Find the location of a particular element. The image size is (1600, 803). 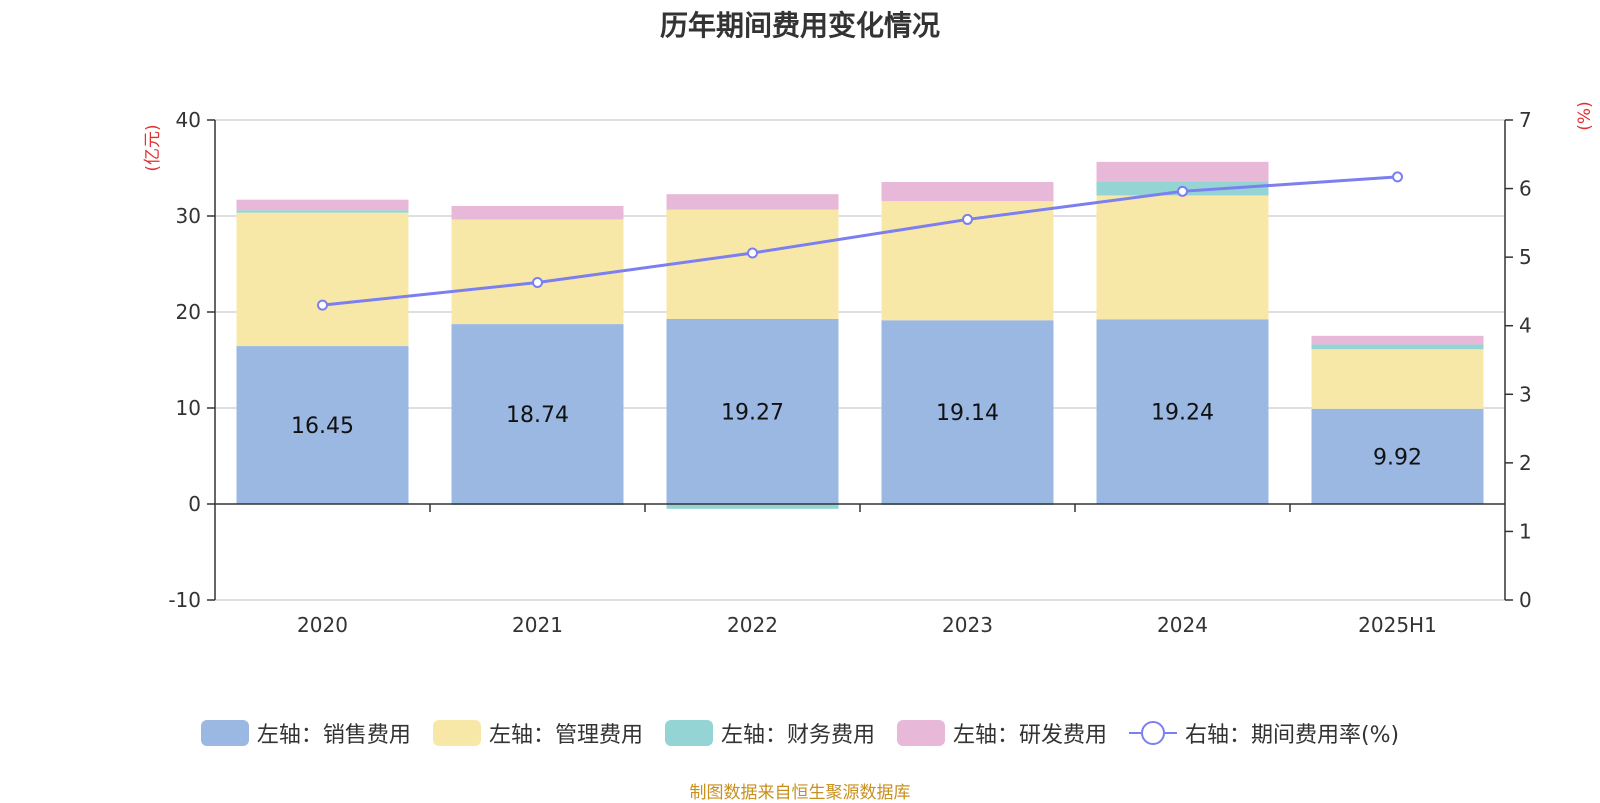

right-axis-unit: (%) is located at coordinates (1585, 115).